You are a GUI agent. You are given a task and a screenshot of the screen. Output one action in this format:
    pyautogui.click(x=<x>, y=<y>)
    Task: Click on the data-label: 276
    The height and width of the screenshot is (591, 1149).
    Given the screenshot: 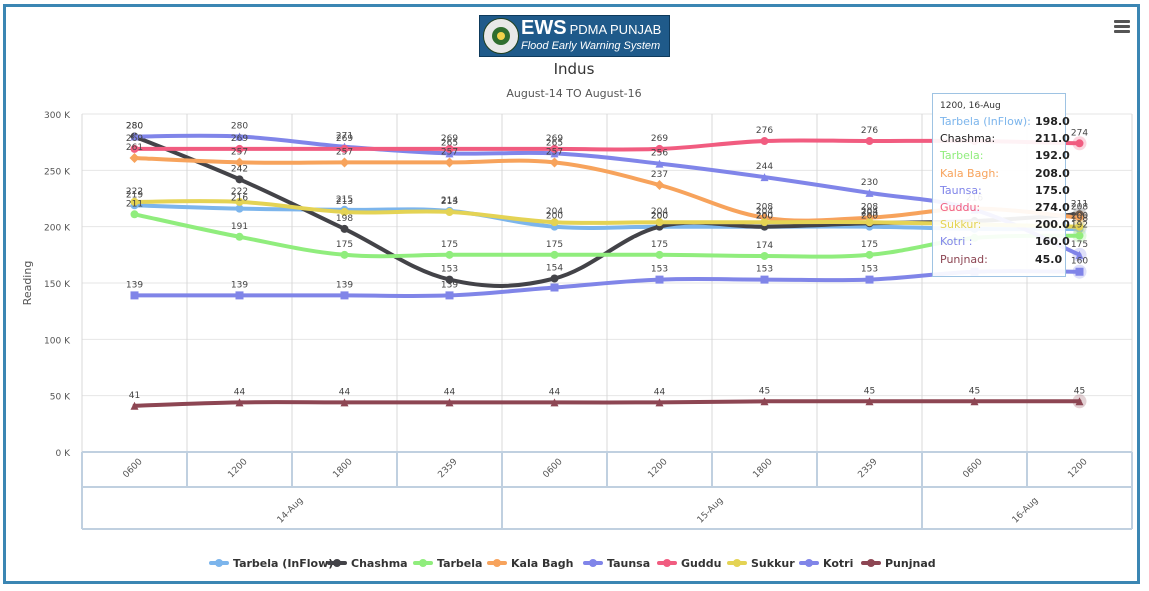 What is the action you would take?
    pyautogui.click(x=869, y=131)
    